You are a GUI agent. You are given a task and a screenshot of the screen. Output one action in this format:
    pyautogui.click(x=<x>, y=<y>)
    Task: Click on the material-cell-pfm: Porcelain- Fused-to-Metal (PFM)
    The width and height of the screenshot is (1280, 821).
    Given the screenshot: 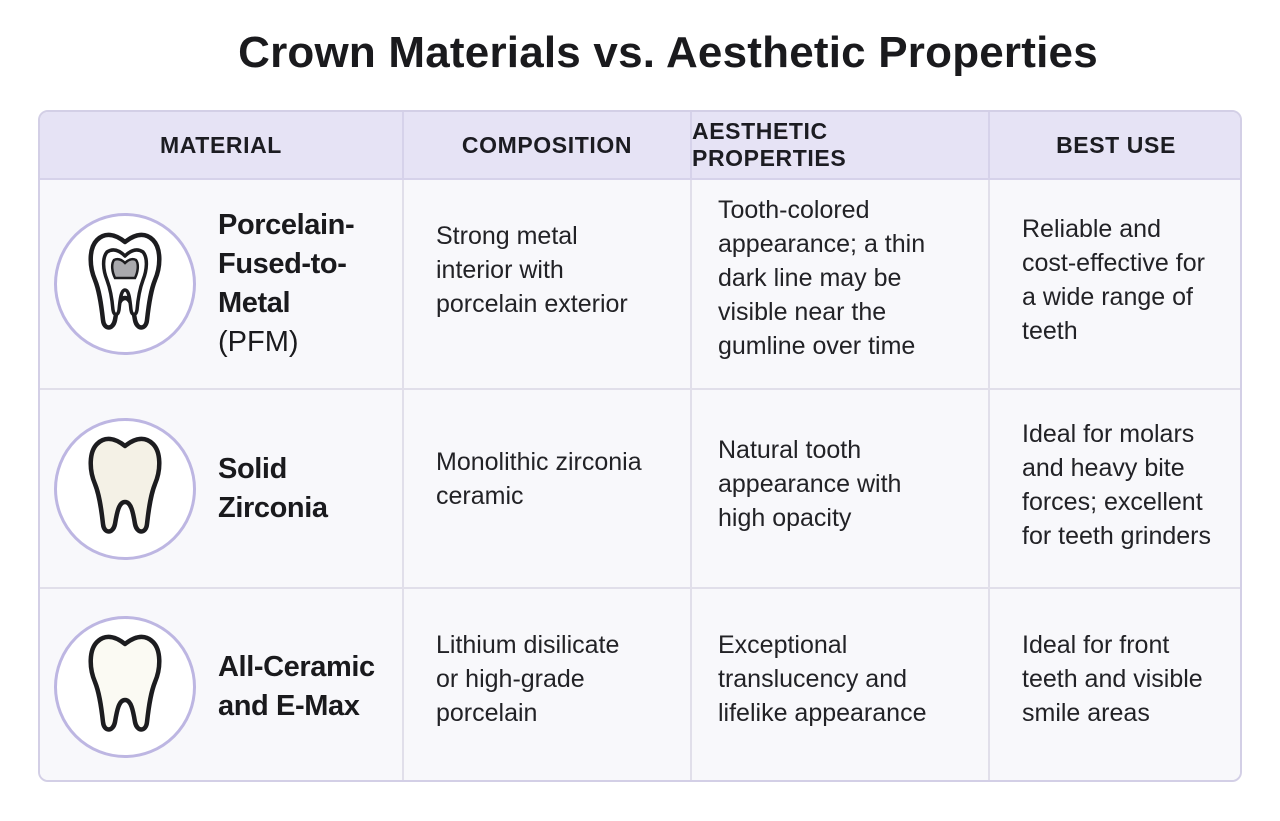 What is the action you would take?
    pyautogui.click(x=222, y=285)
    